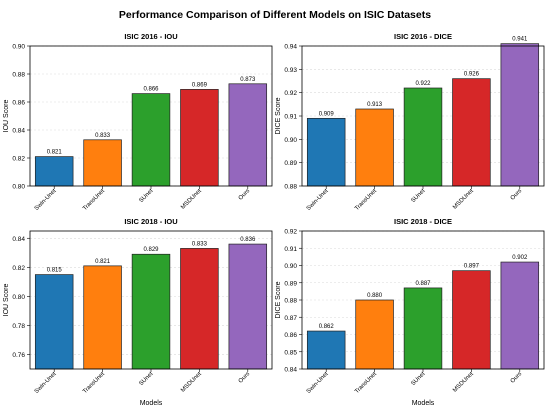 The width and height of the screenshot is (550, 409). Describe the element at coordinates (423, 284) in the screenshot. I see `value-label: 0.887` at that location.